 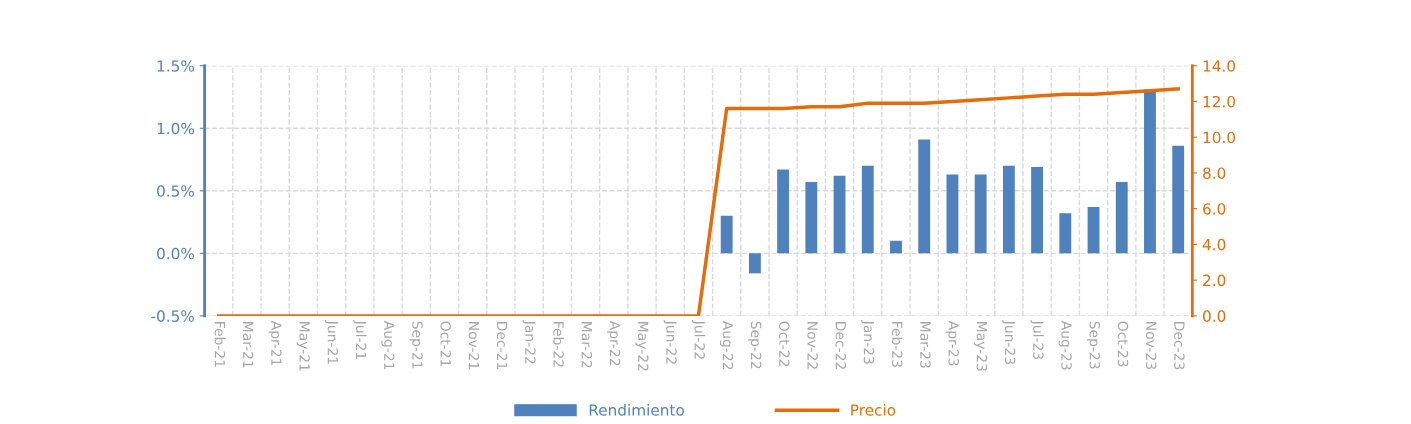 I want to click on x-tick-label: Jun-23, so click(x=1009, y=342).